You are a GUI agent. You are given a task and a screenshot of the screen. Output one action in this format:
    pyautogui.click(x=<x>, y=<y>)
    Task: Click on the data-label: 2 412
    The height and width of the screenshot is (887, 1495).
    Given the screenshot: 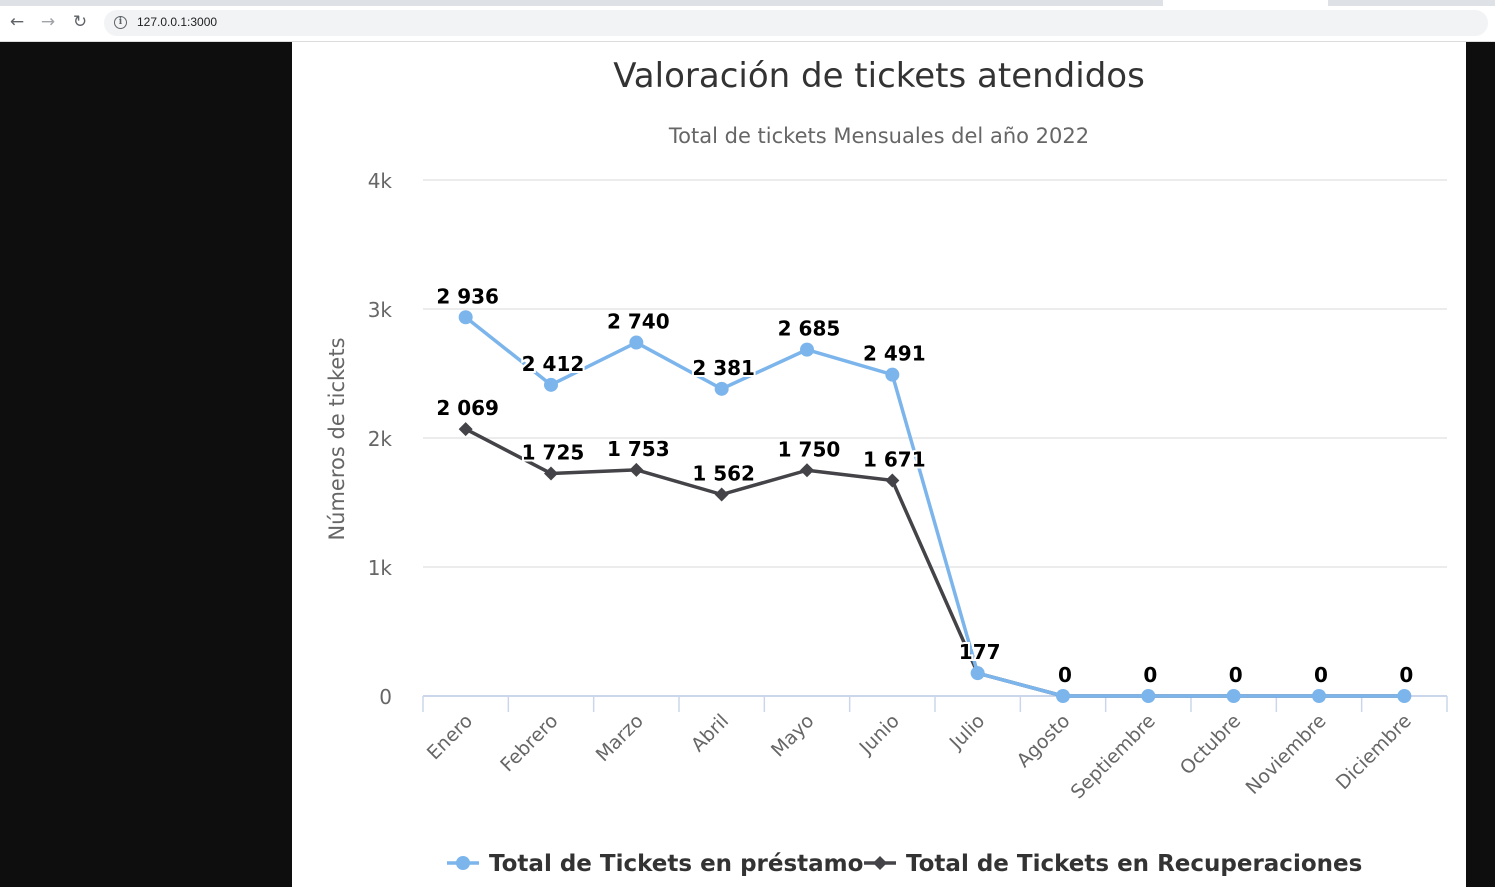 What is the action you would take?
    pyautogui.click(x=553, y=364)
    